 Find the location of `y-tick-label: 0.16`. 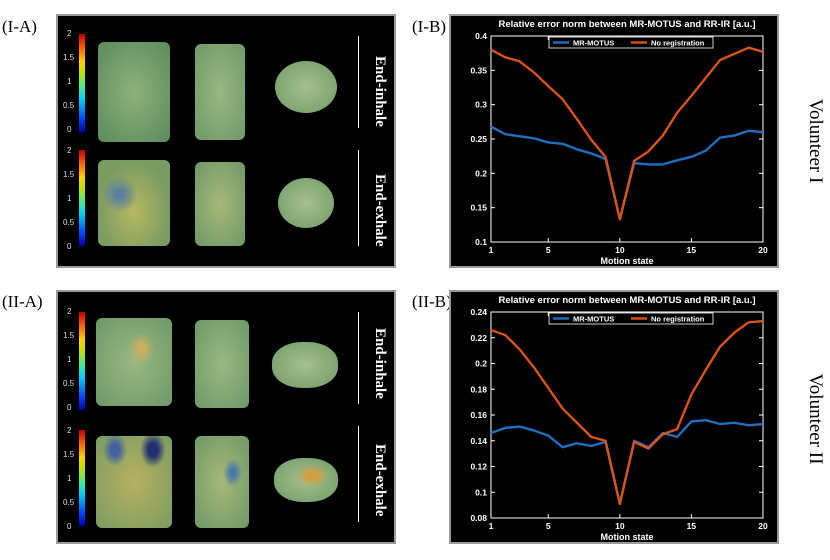

y-tick-label: 0.16 is located at coordinates (478, 415).